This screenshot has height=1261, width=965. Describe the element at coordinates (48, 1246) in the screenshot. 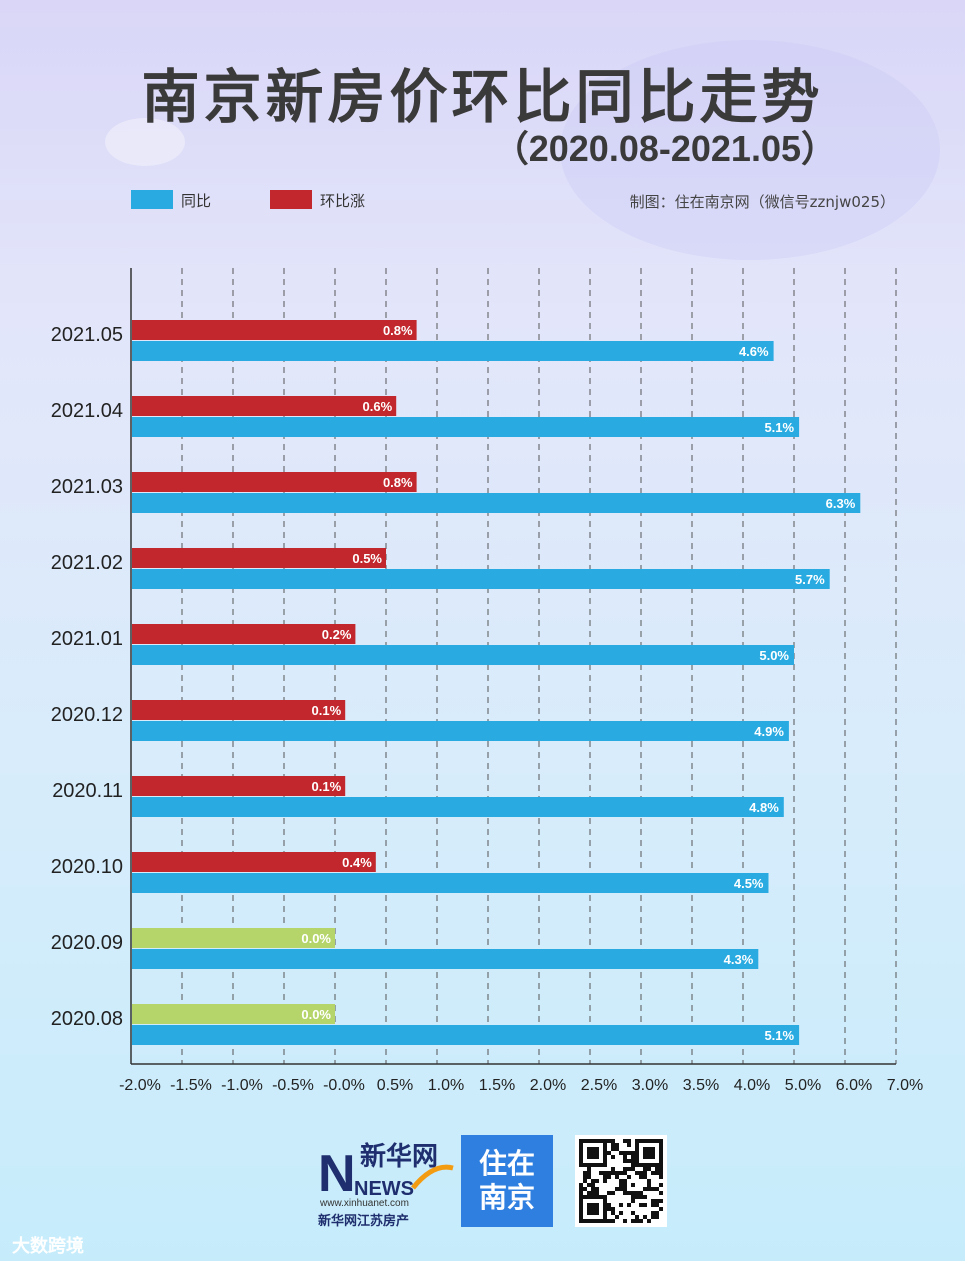

I see `source-watermark: 大数跨境` at that location.